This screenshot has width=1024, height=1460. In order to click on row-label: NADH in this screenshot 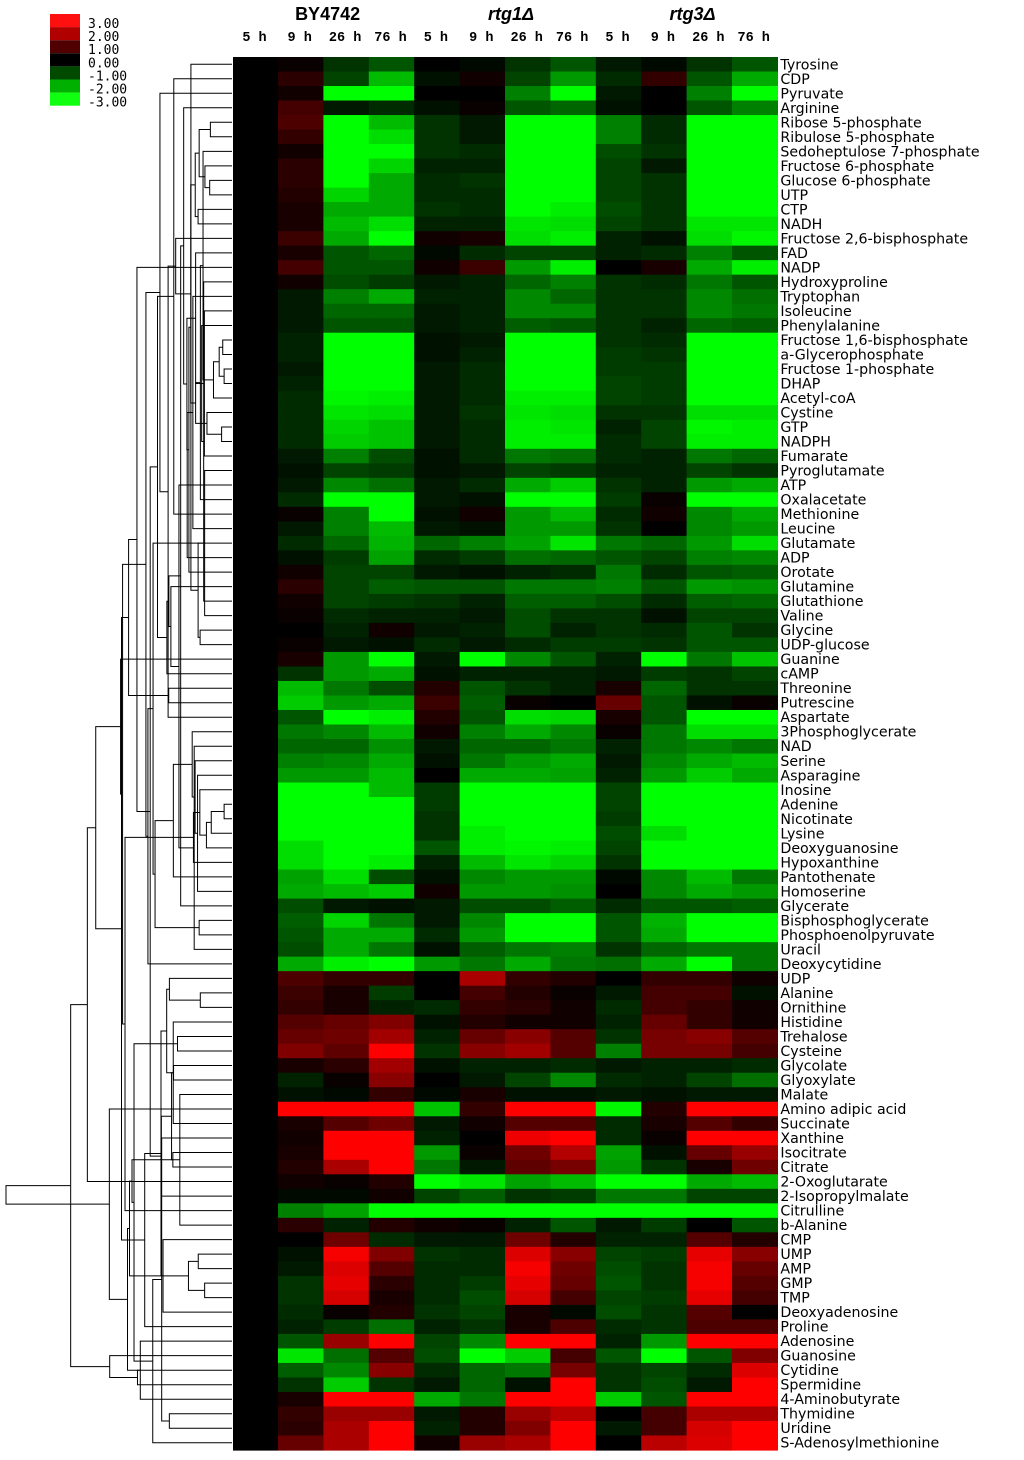, I will do `click(801, 225)`.